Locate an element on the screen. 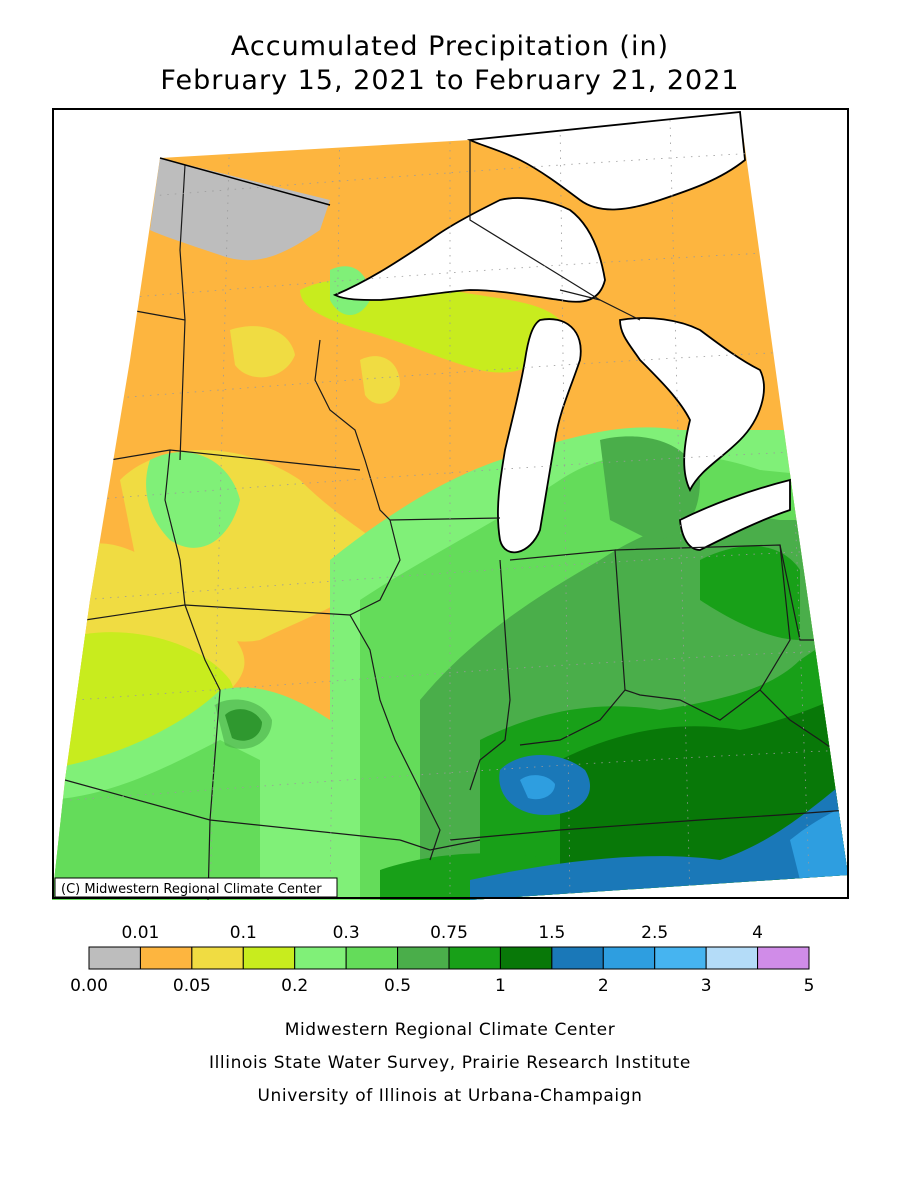  boundary-oh is located at coordinates (702, 632).